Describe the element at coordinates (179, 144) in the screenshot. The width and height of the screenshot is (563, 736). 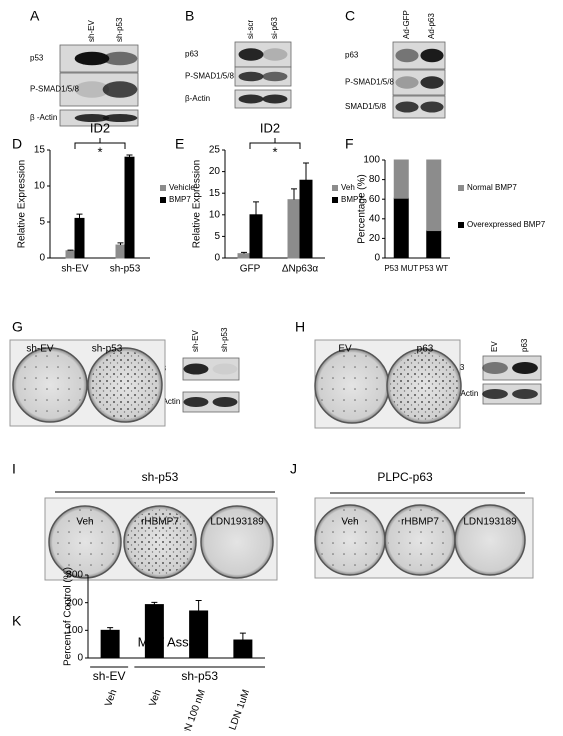
I see `panel-letter: E` at that location.